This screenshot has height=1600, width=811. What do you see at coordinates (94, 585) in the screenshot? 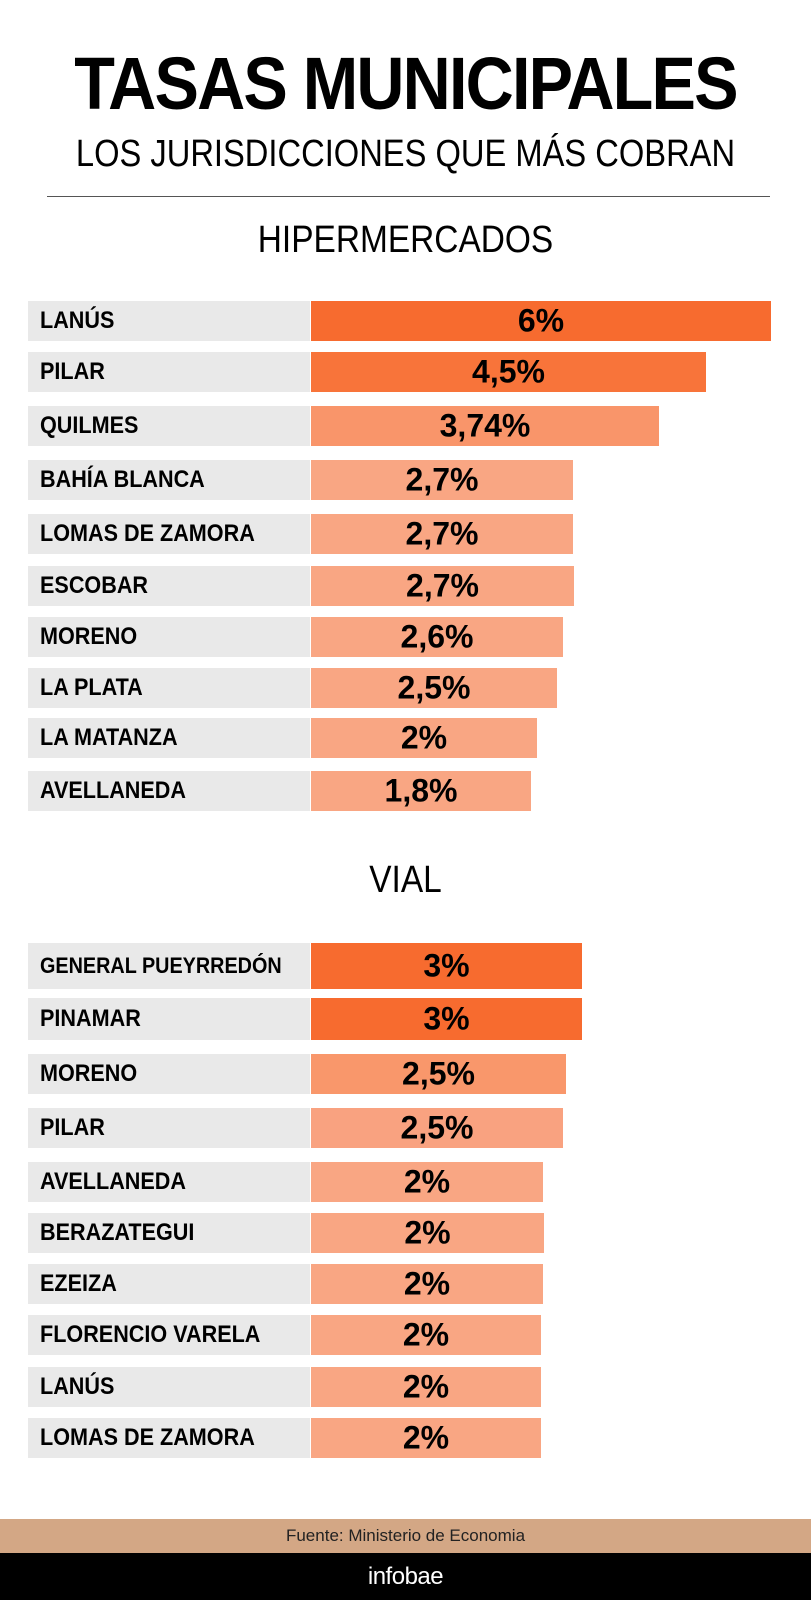
I see `category-label: ESCOBAR` at bounding box center [94, 585].